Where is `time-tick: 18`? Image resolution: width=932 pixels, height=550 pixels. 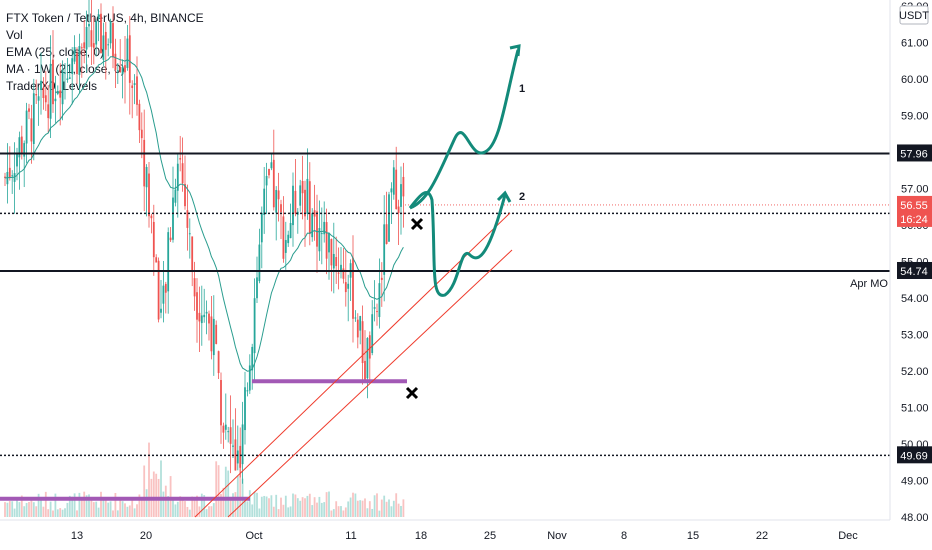 time-tick: 18 is located at coordinates (421, 536).